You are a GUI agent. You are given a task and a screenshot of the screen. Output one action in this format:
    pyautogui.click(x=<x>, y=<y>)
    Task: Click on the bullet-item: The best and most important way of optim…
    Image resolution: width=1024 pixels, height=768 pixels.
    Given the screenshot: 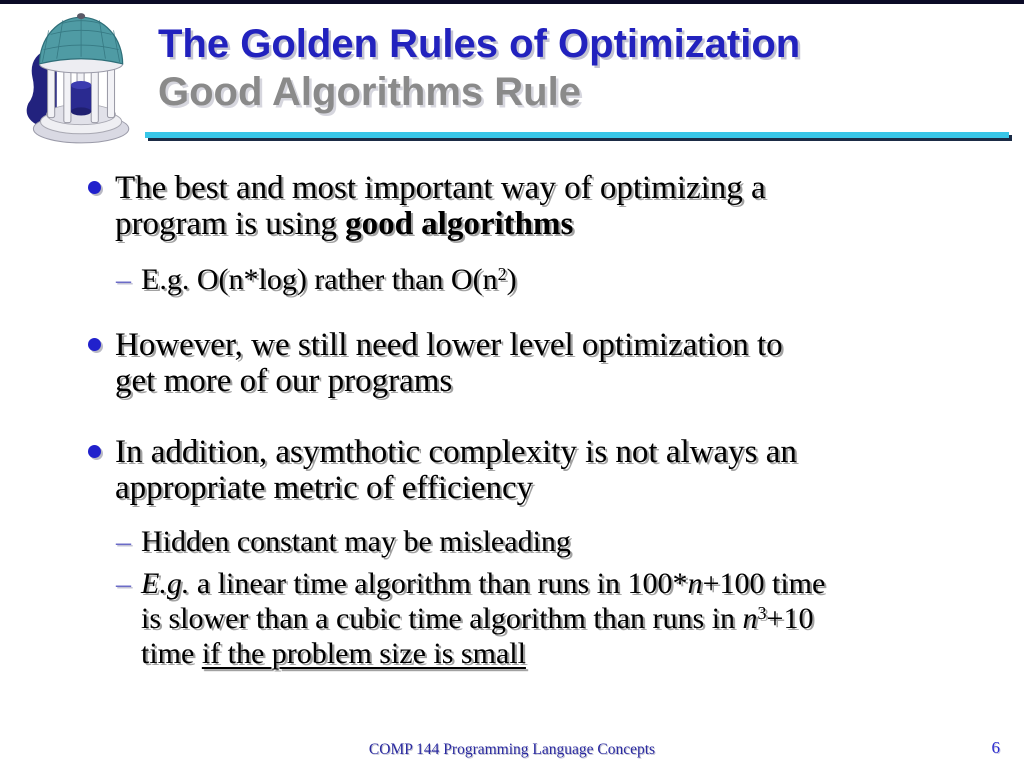 What is the action you would take?
    pyautogui.click(x=427, y=206)
    